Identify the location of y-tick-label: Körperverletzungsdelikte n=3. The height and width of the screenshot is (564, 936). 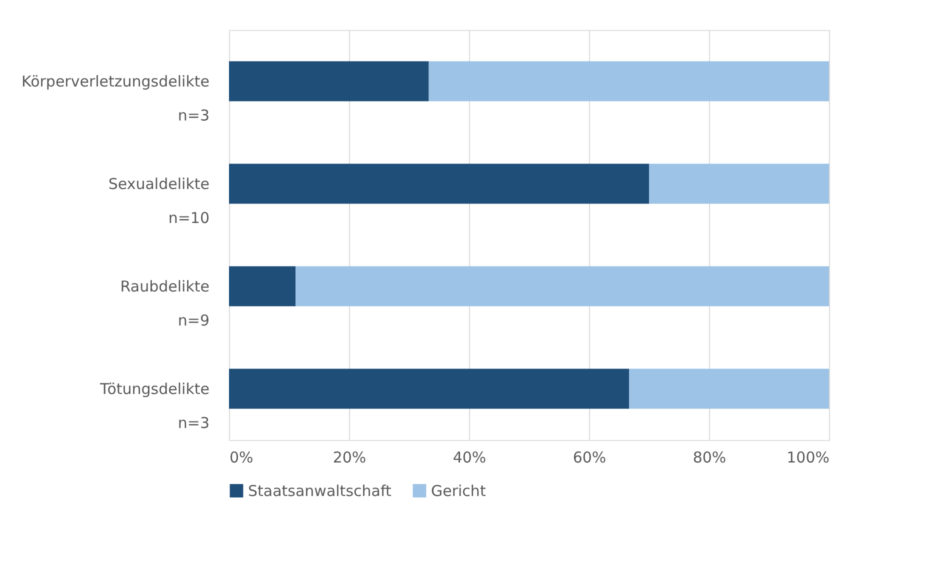
(115, 98).